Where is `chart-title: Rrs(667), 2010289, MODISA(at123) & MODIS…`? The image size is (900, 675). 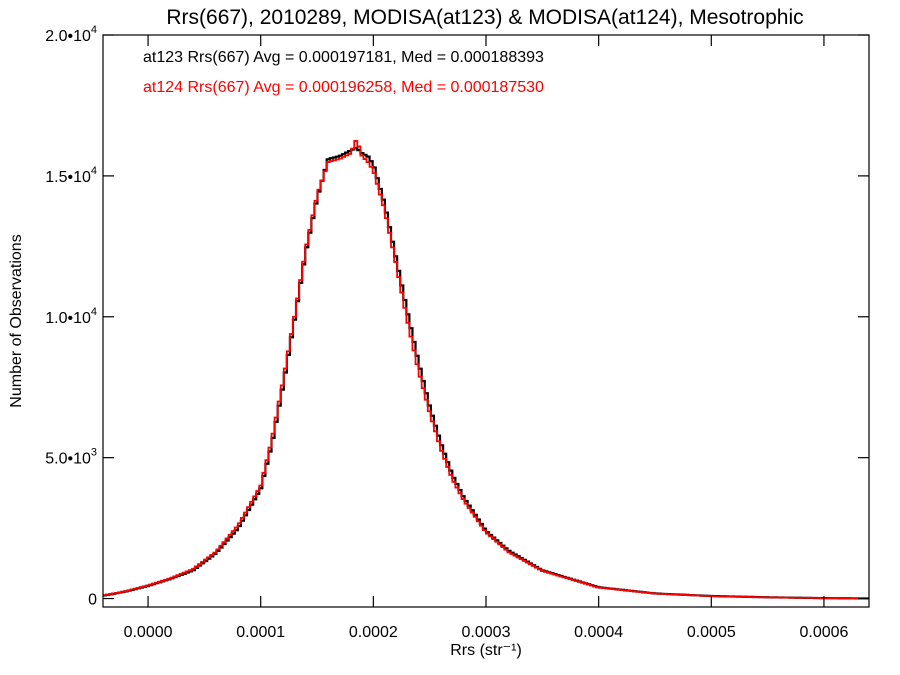 chart-title: Rrs(667), 2010289, MODISA(at123) & MODIS… is located at coordinates (484, 17).